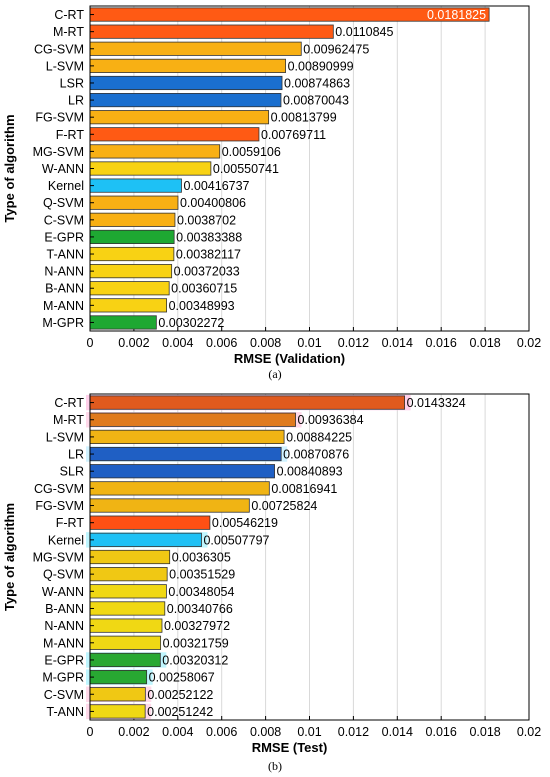 This screenshot has width=550, height=777. What do you see at coordinates (201, 592) in the screenshot?
I see `test-value-label: 0.00348054` at bounding box center [201, 592].